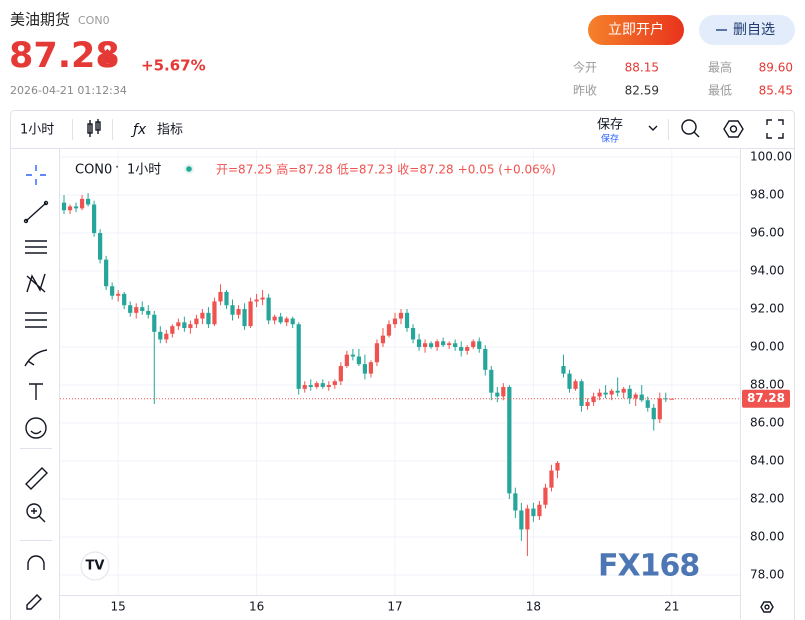 The height and width of the screenshot is (620, 805). What do you see at coordinates (776, 91) in the screenshot?
I see `stat-value: 85.45` at bounding box center [776, 91].